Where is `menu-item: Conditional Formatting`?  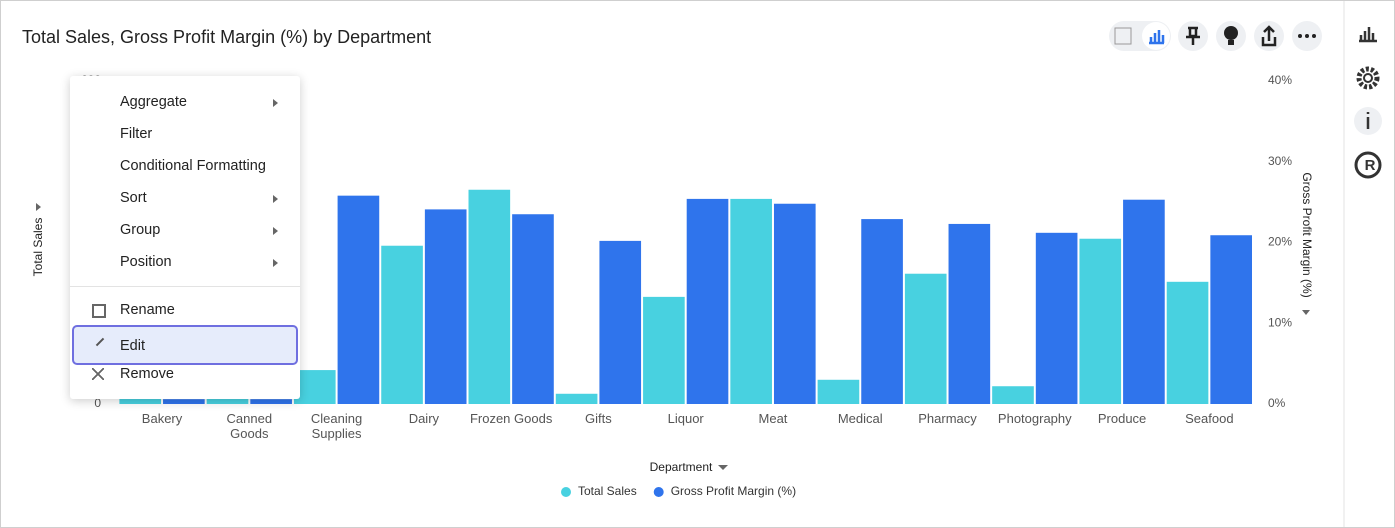 menu-item: Conditional Formatting is located at coordinates (185, 166).